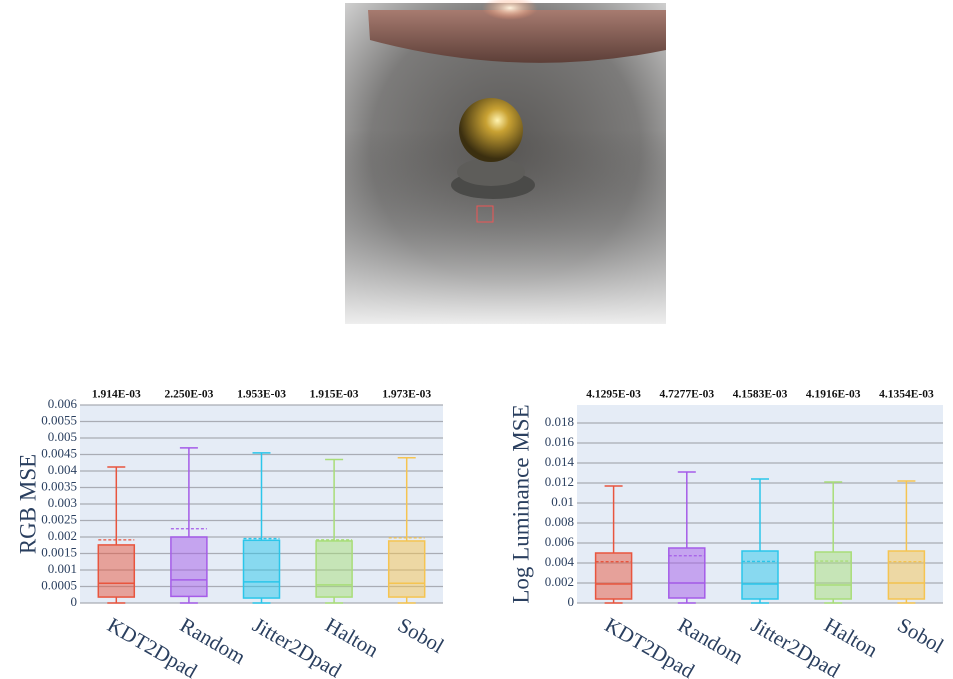 The height and width of the screenshot is (679, 953). What do you see at coordinates (560, 461) in the screenshot?
I see `y-tick-label: 0.014` at bounding box center [560, 461].